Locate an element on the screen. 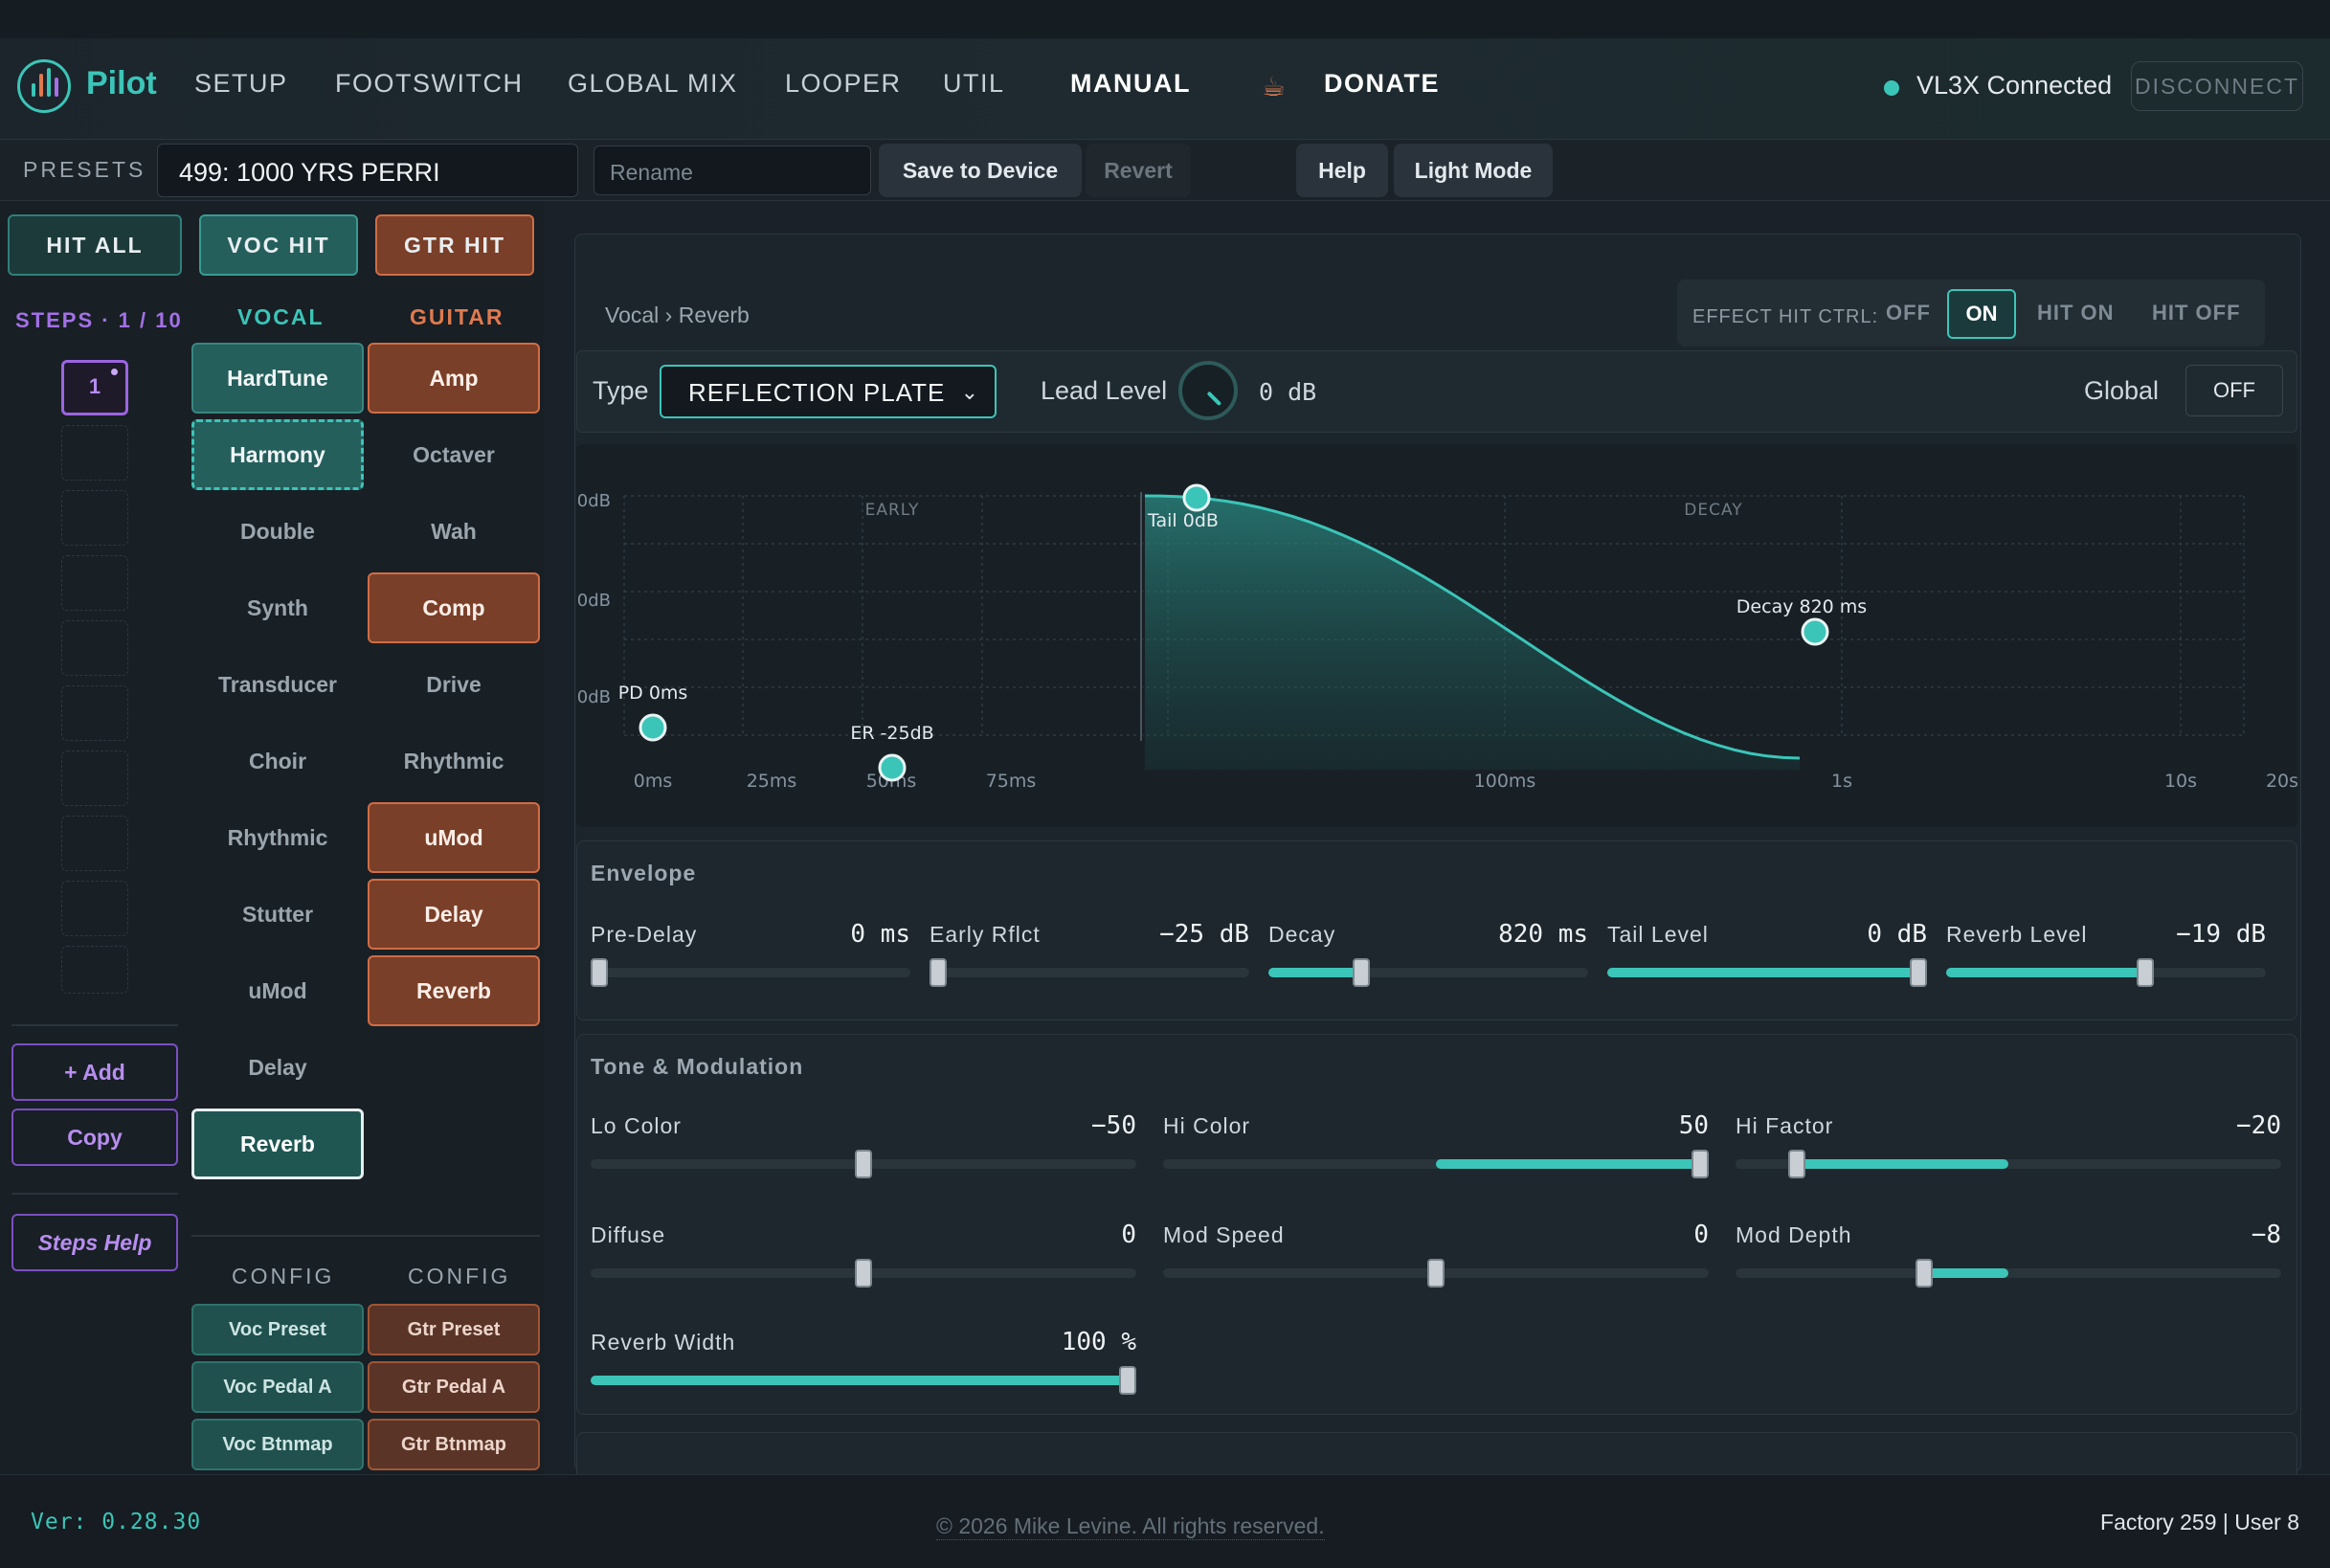 The height and width of the screenshot is (1568, 2330). nav-global-mix: GLOBAL MIX is located at coordinates (653, 84).